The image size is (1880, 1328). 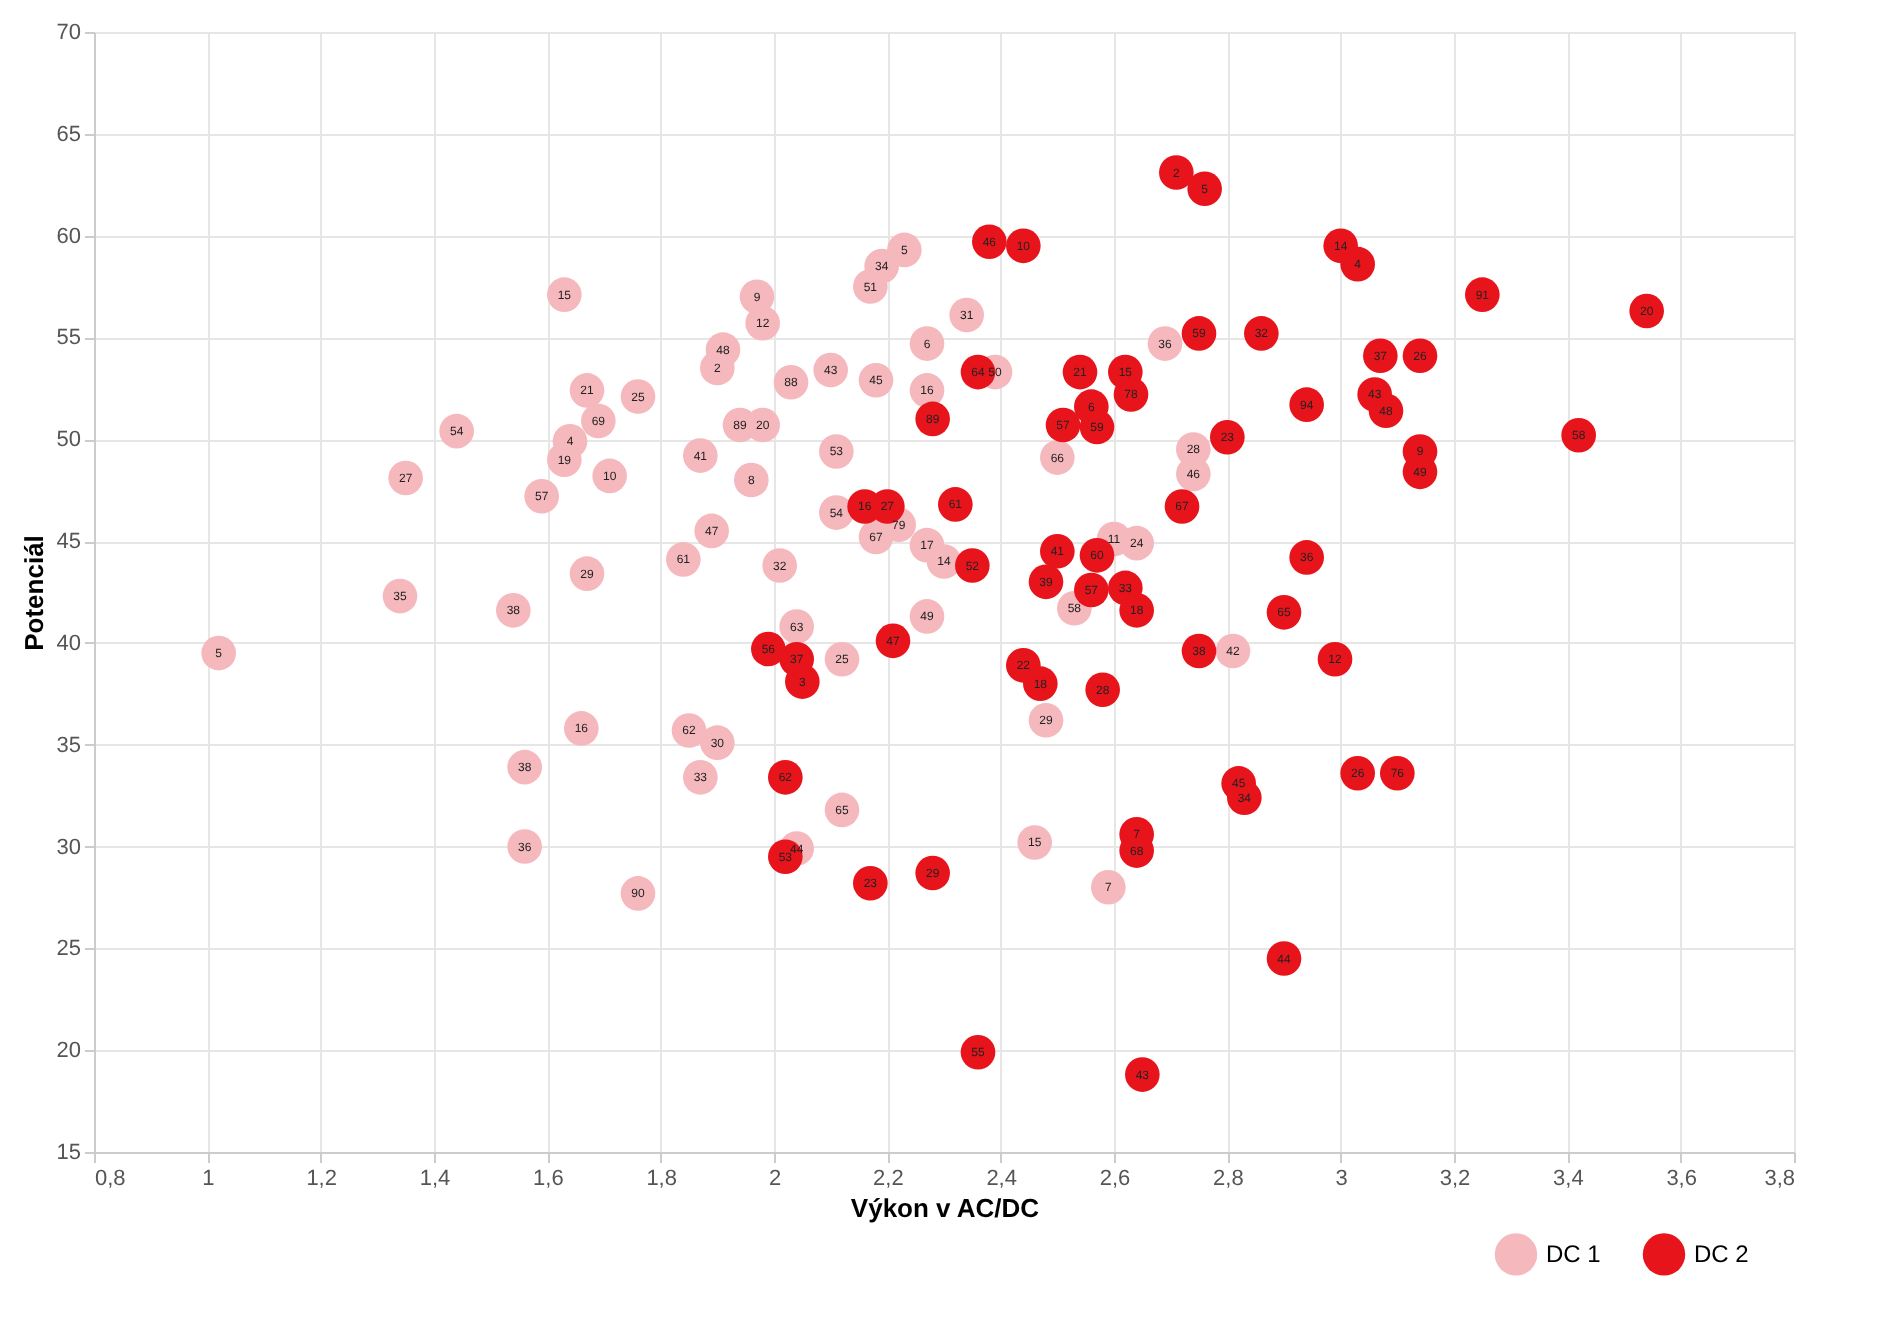 I want to click on y-tick-label: 15, so click(x=68, y=1153).